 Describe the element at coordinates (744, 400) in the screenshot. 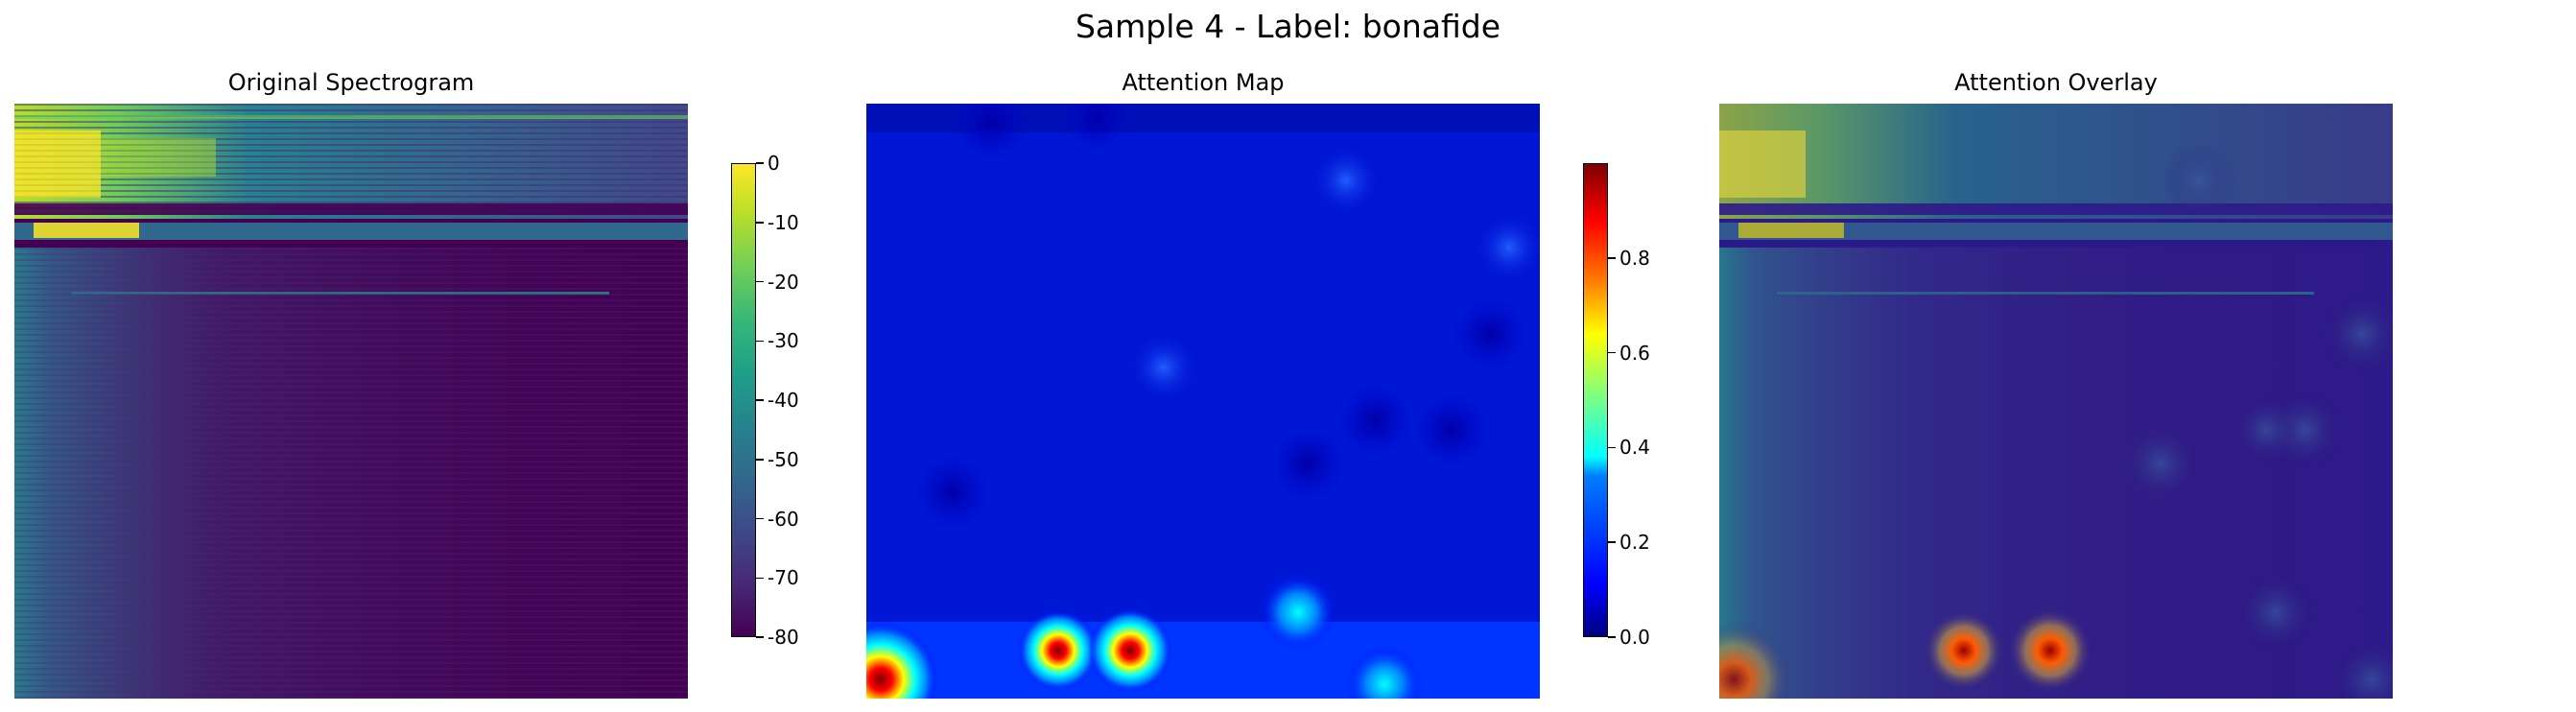

I see `spectrogram-colorbar` at that location.